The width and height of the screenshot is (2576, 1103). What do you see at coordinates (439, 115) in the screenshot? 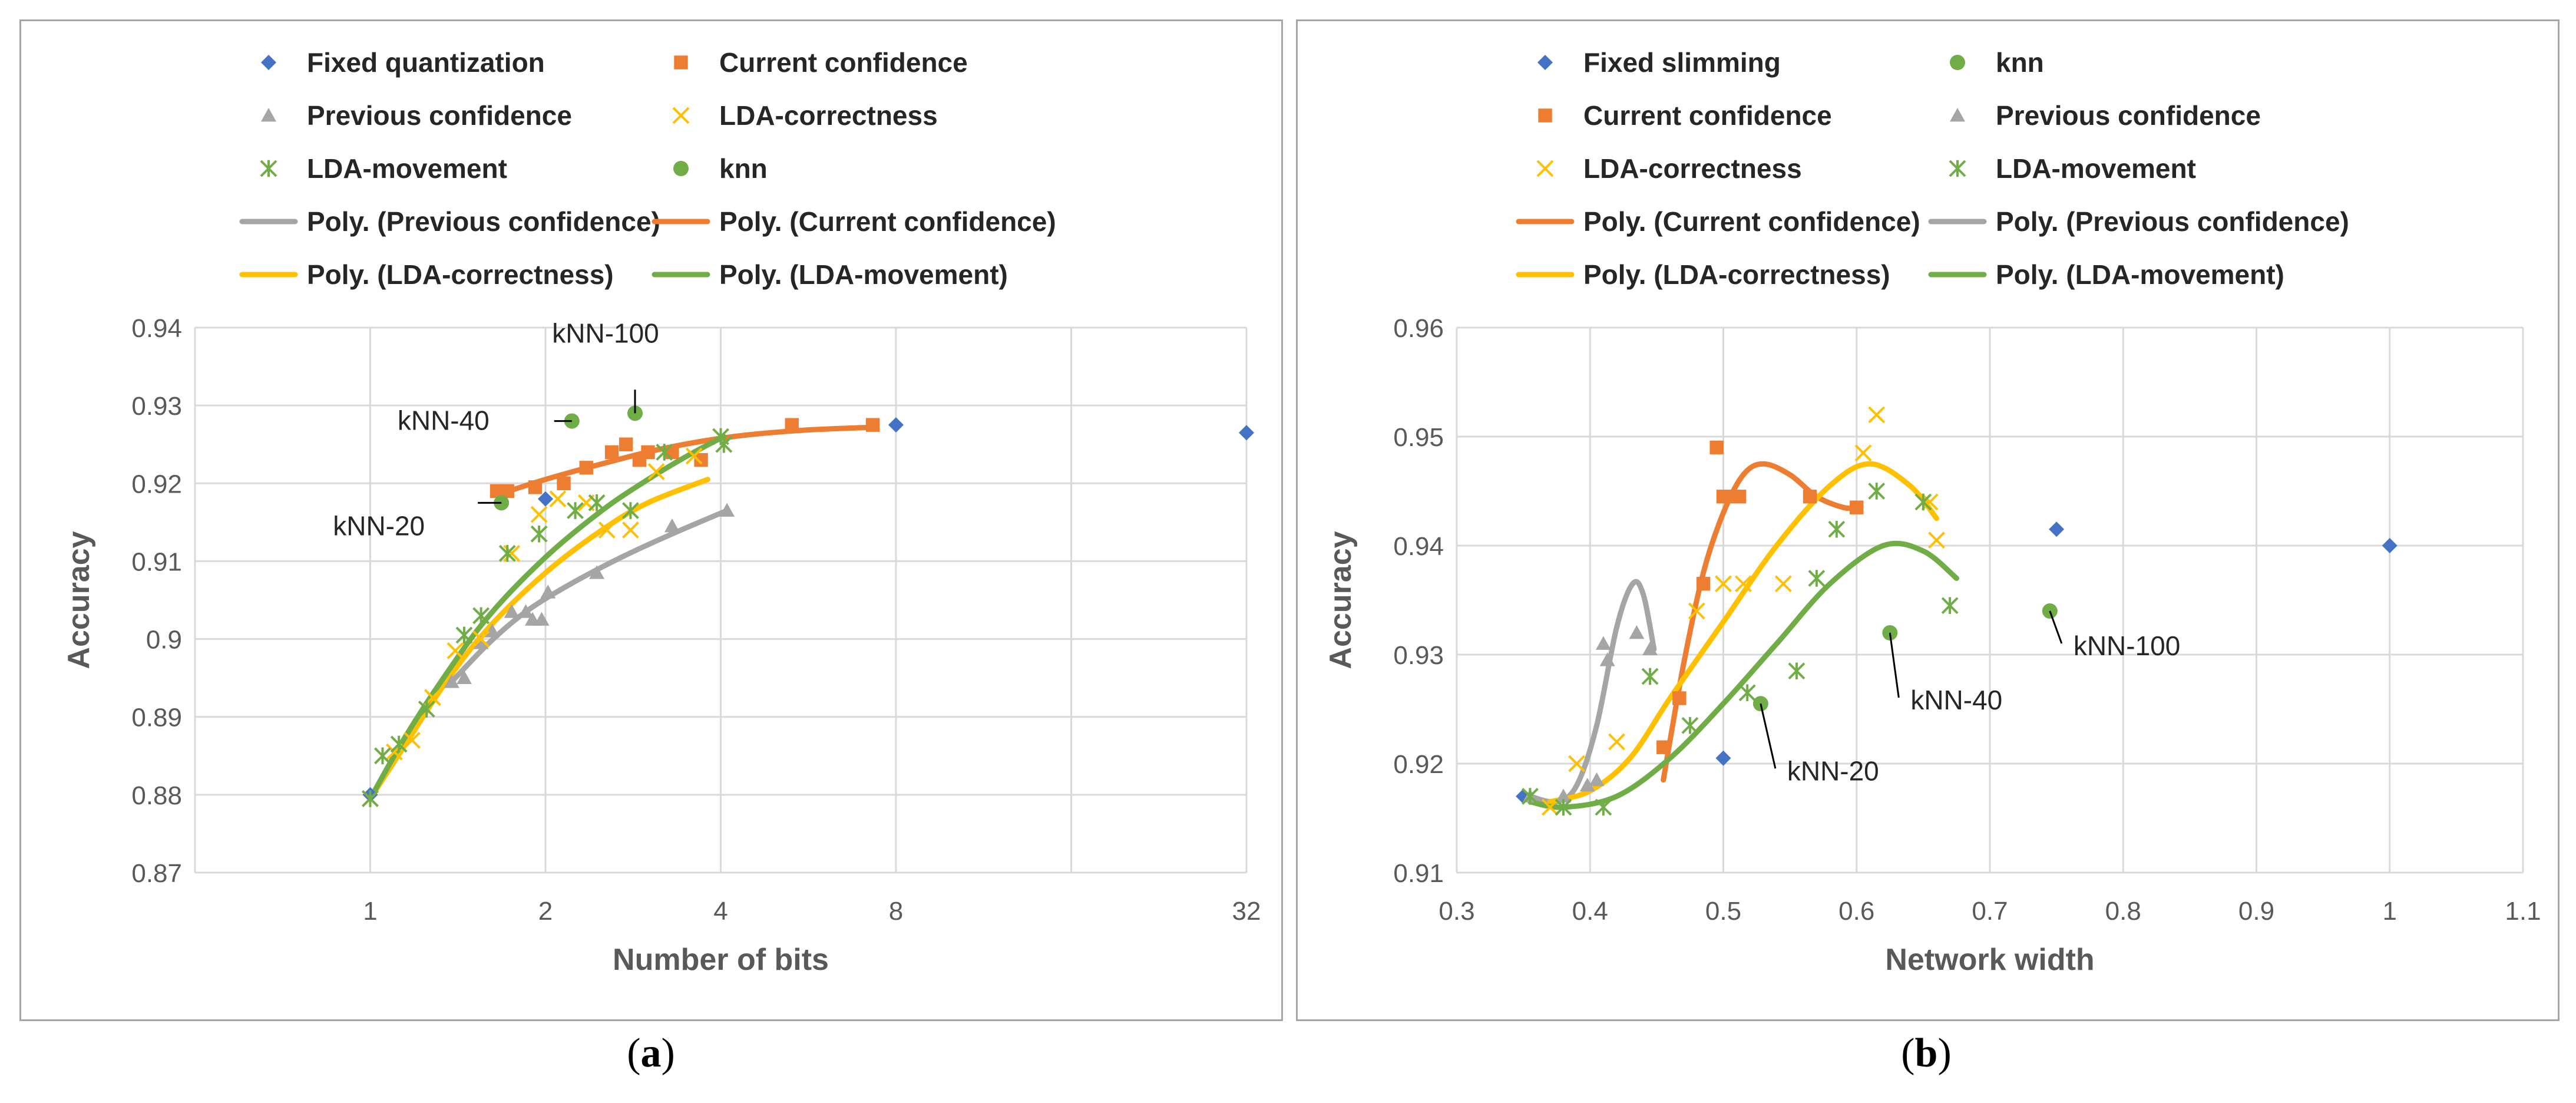
I see `legend-label: Previous confidence` at bounding box center [439, 115].